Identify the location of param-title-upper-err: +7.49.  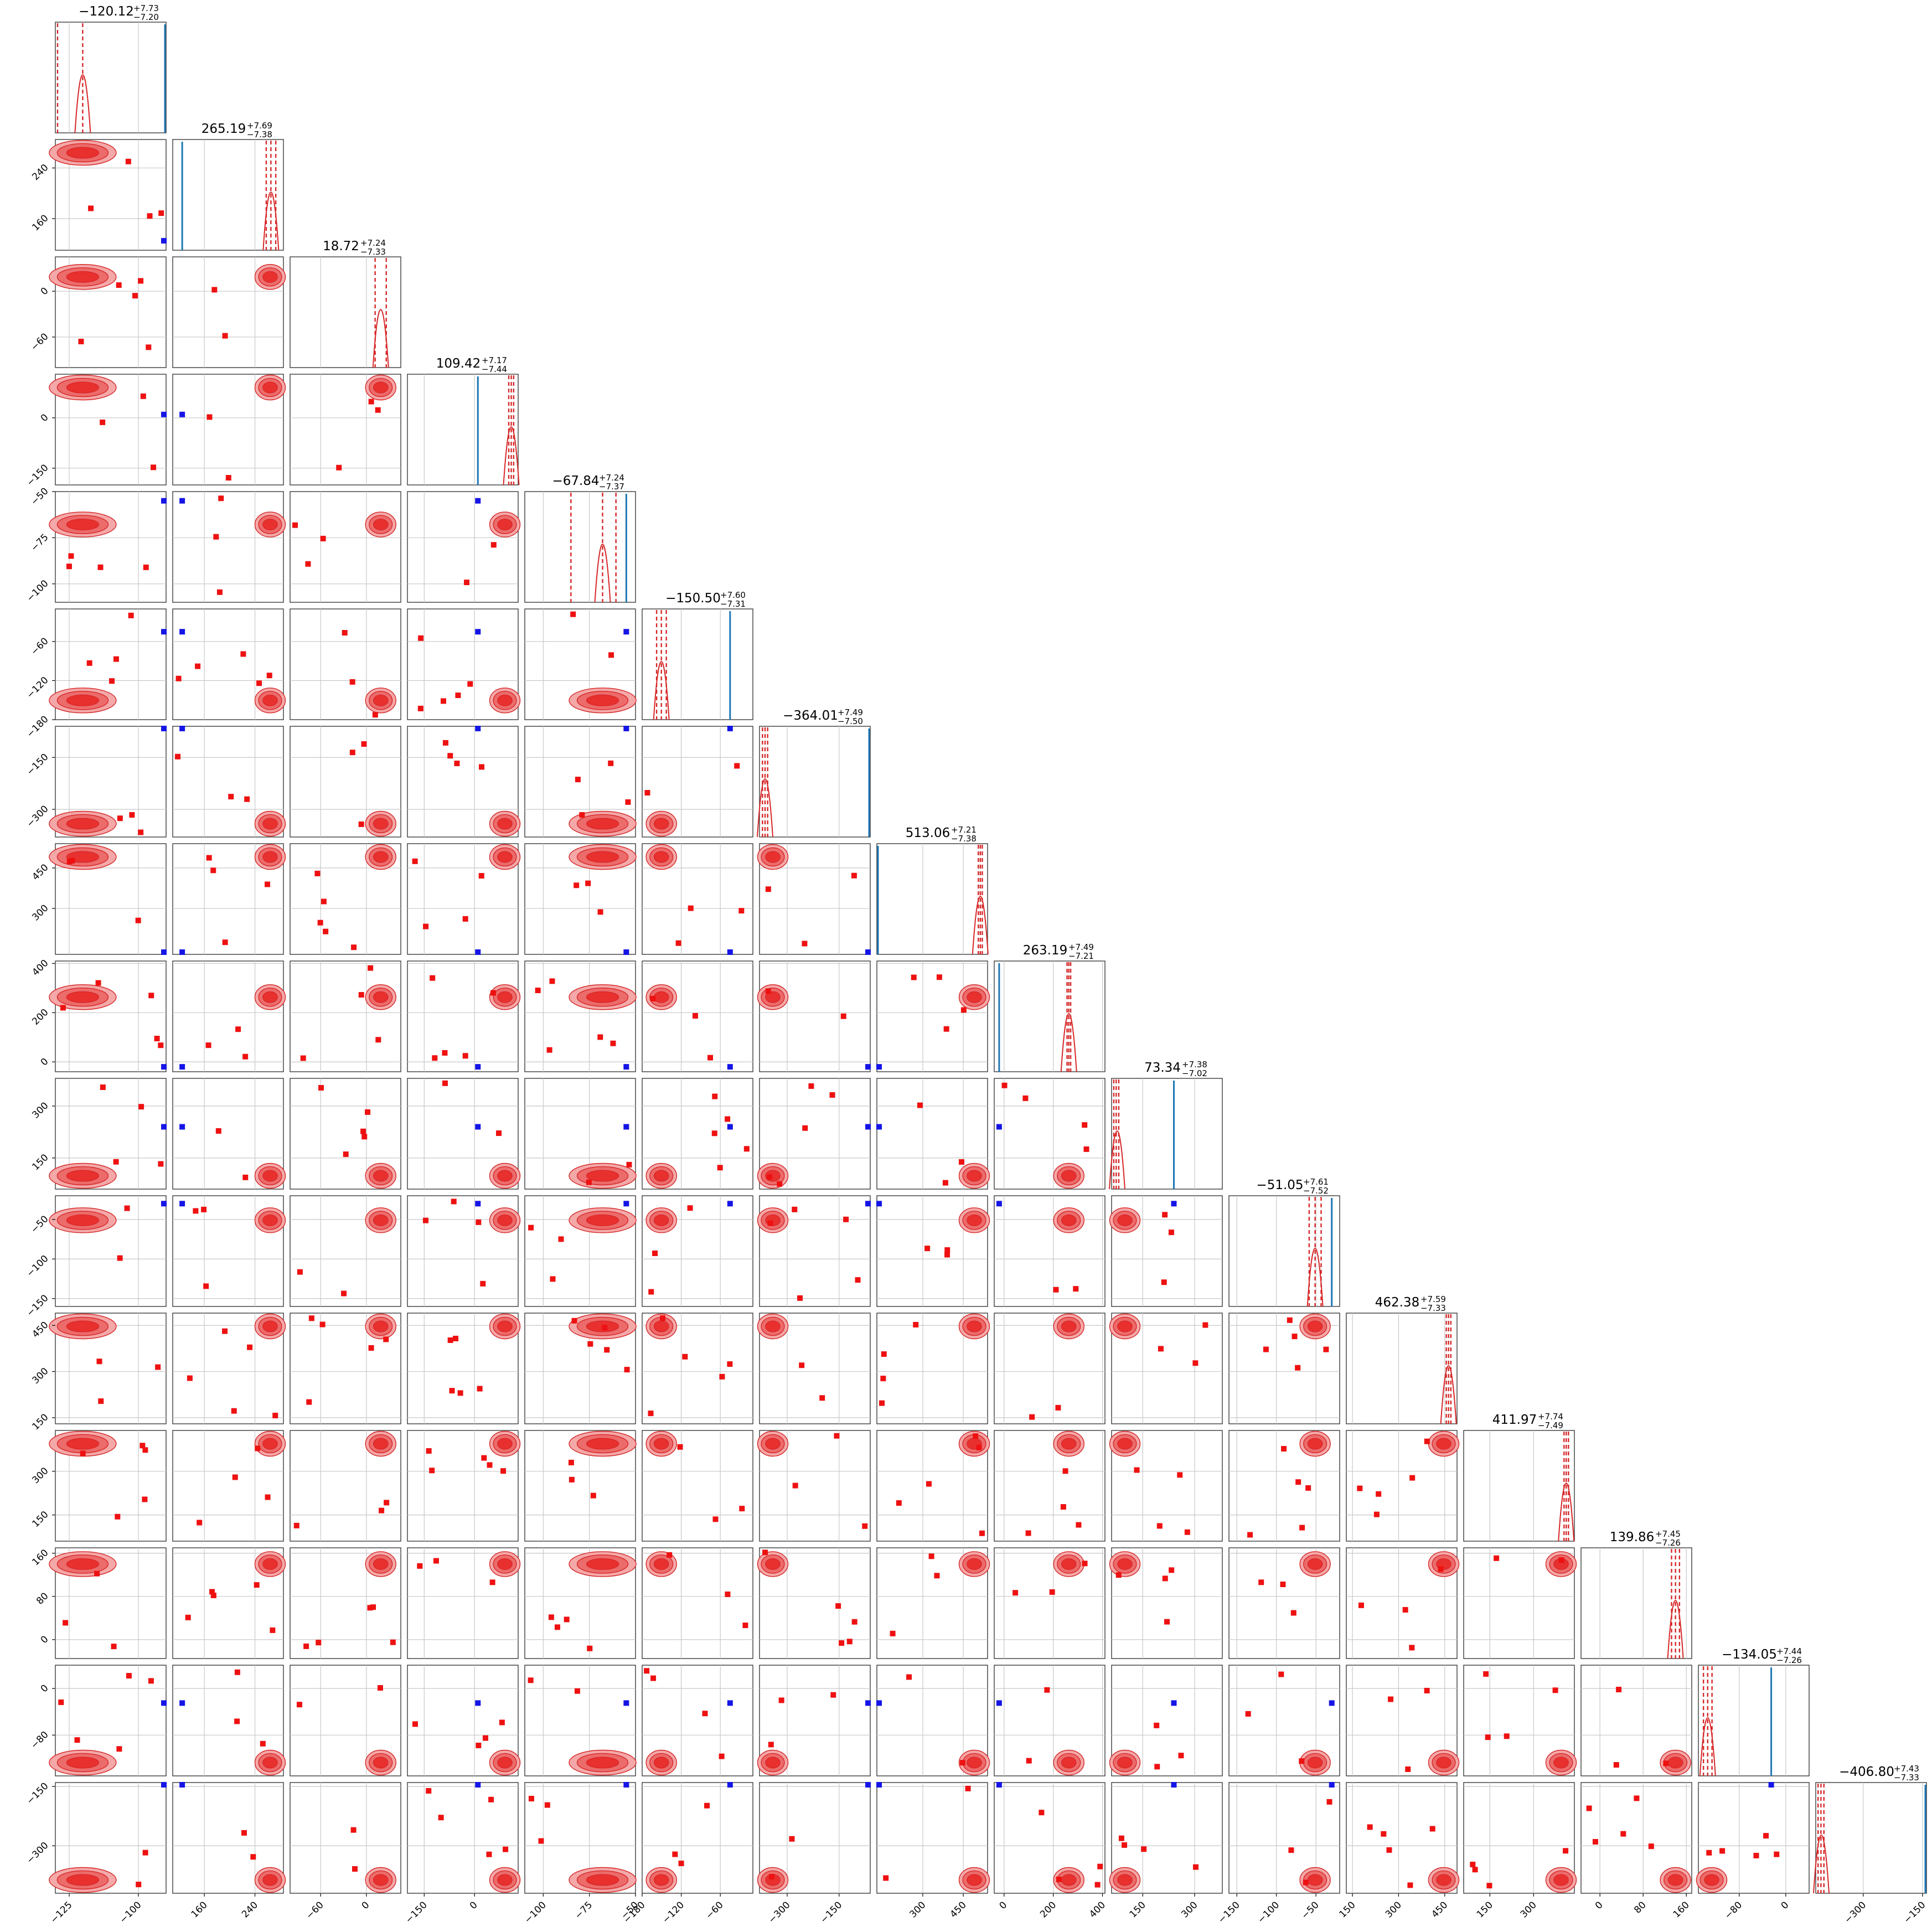
(850, 712).